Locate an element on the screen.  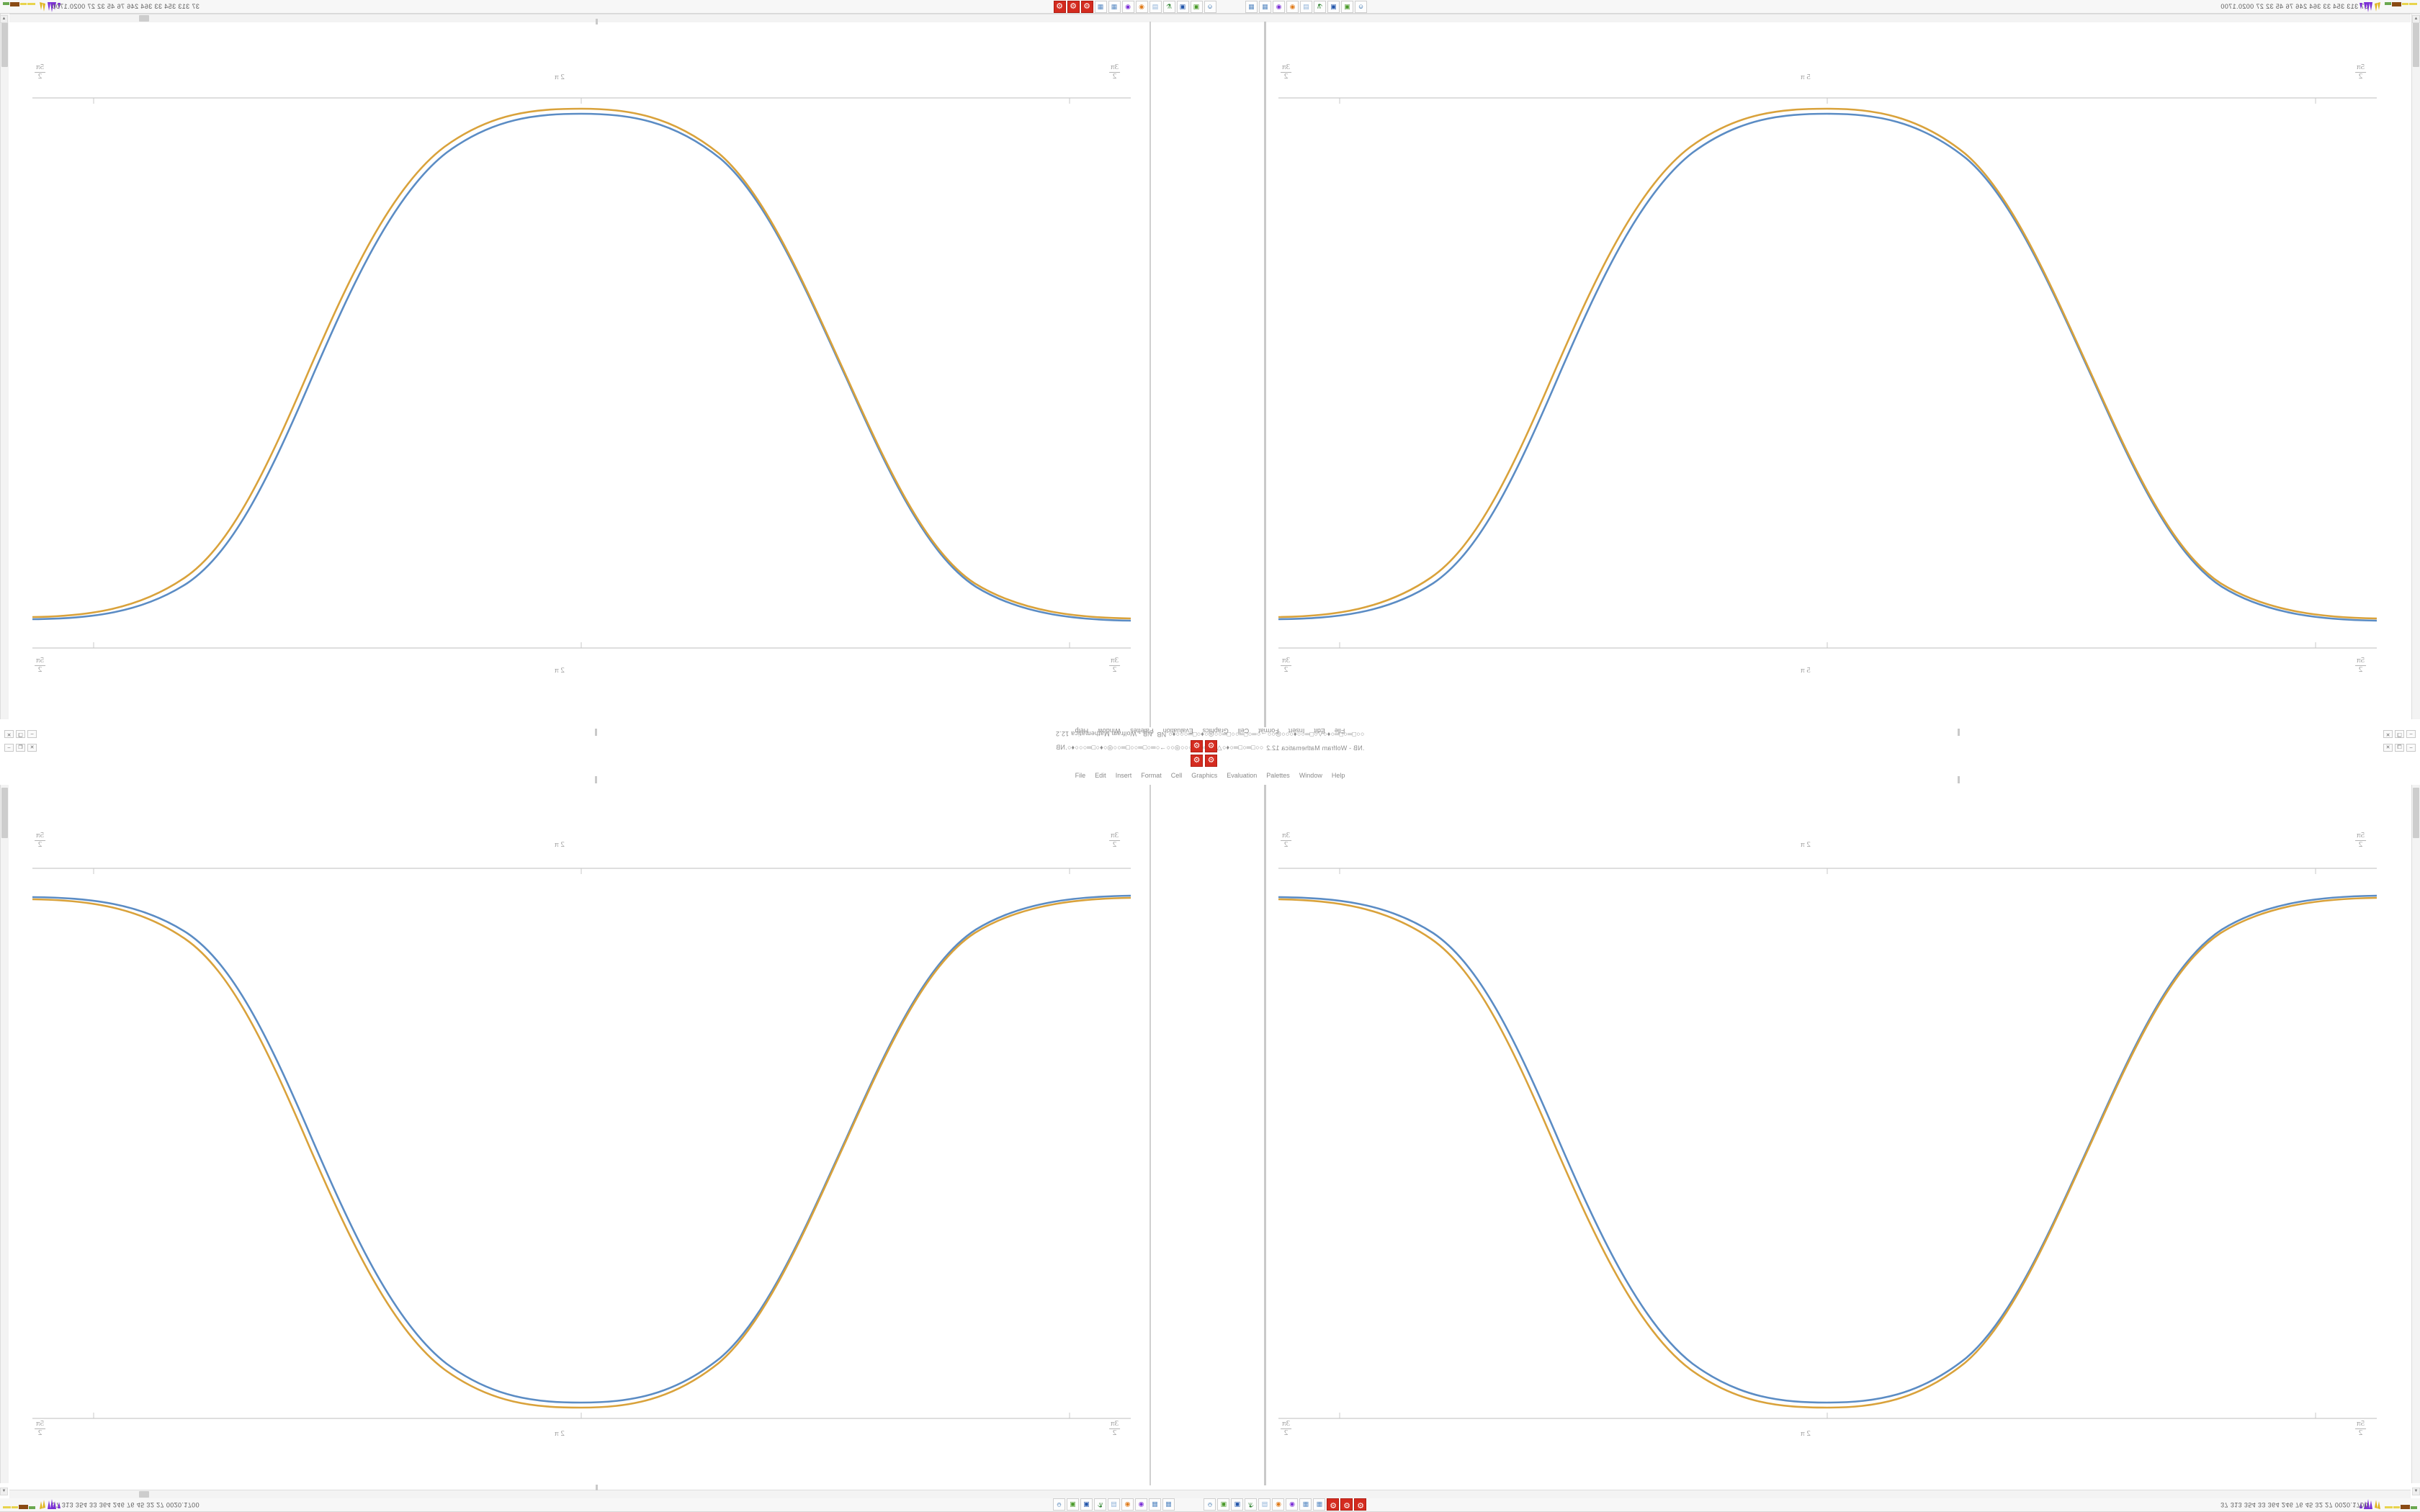
scrollbar-vertical-left is located at coordinates (4, 366).